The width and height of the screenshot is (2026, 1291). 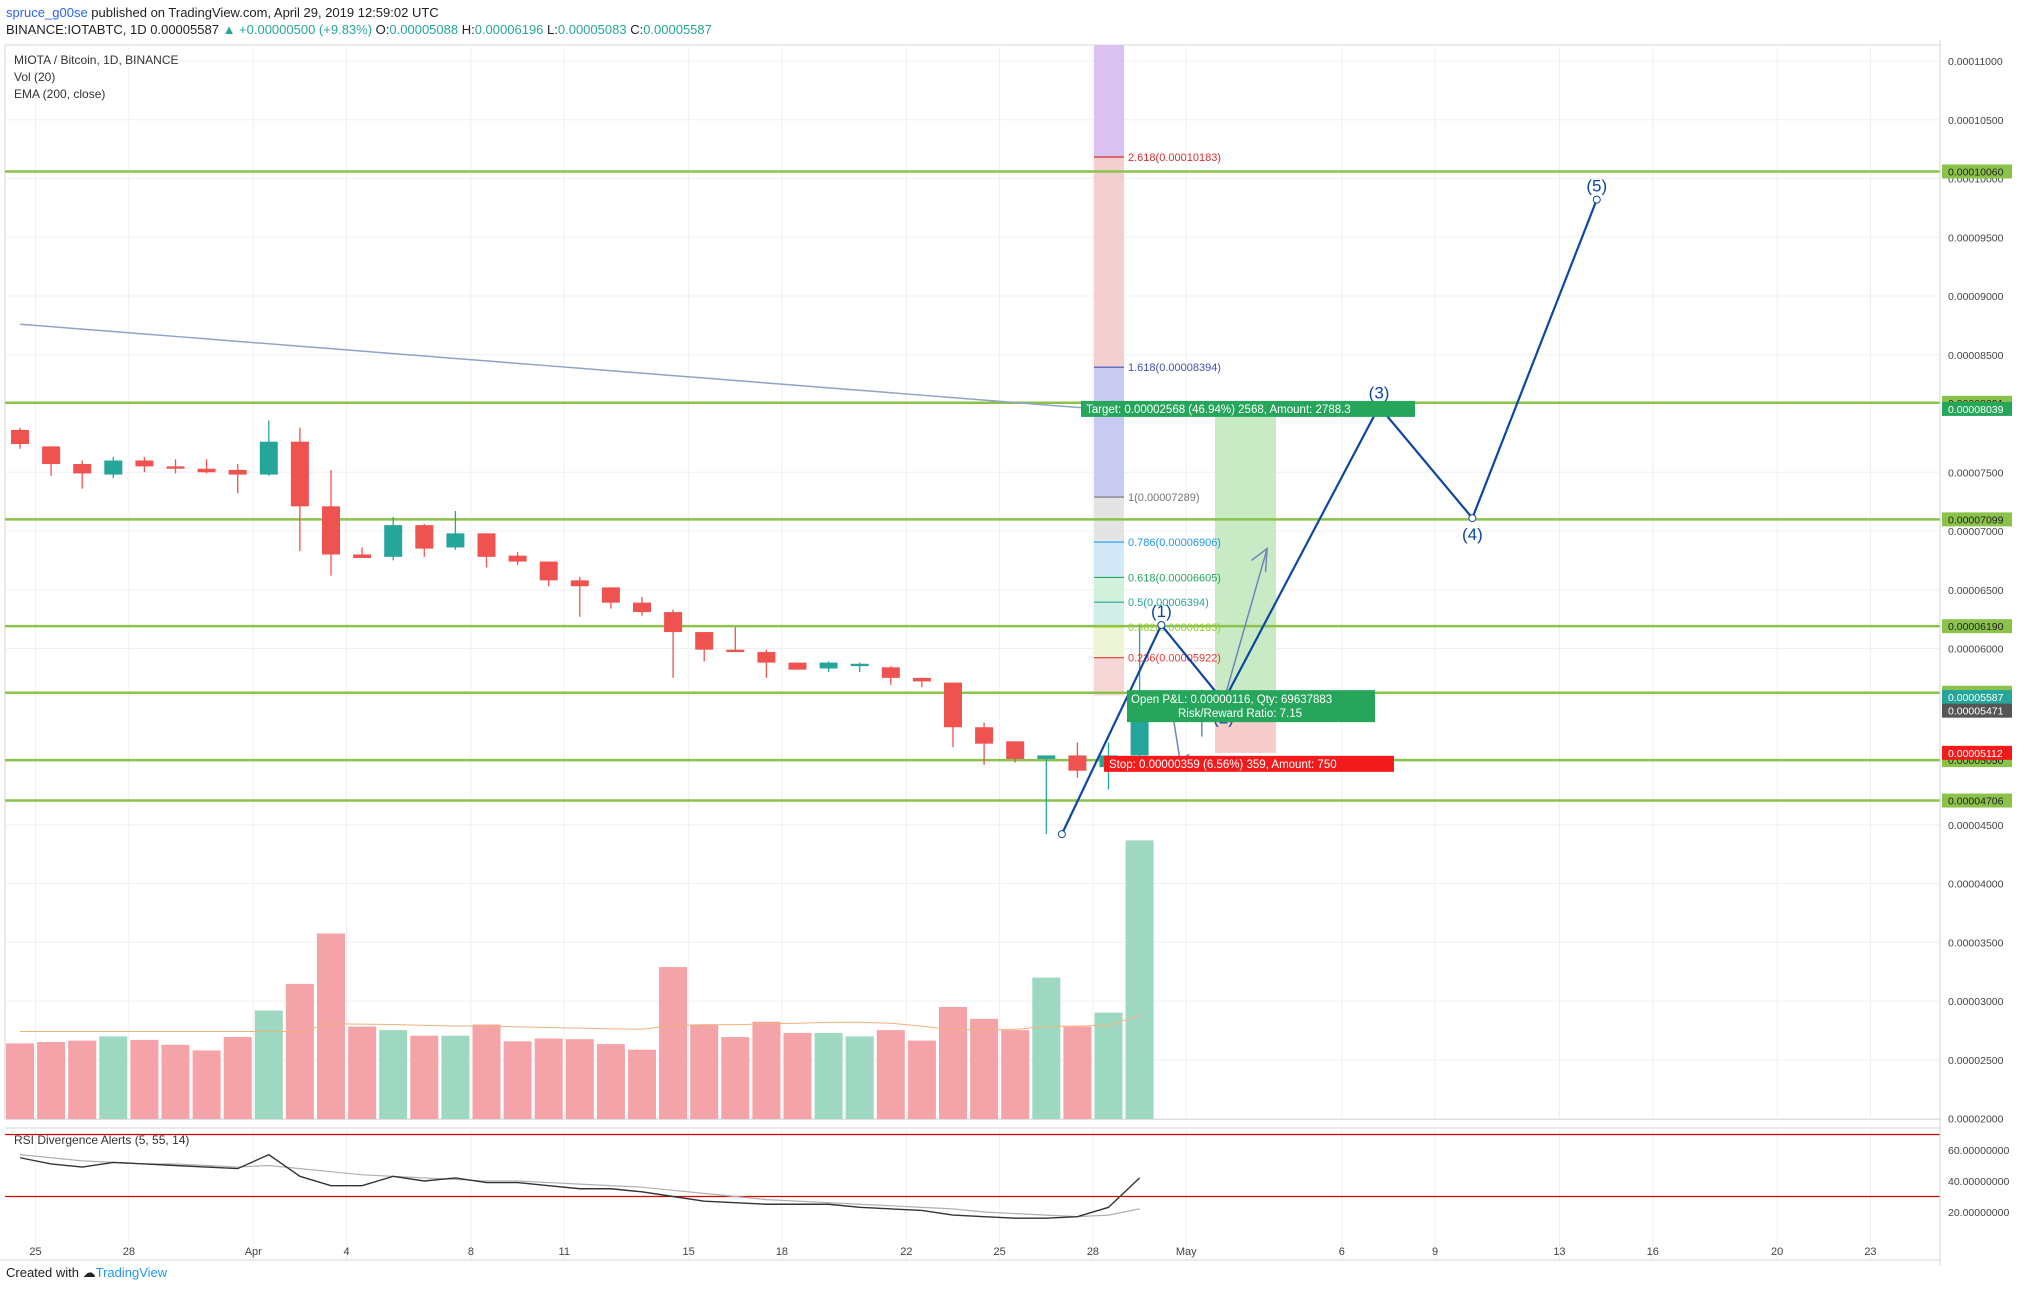 I want to click on y-tick-label: 0.00010500, so click(x=1976, y=121).